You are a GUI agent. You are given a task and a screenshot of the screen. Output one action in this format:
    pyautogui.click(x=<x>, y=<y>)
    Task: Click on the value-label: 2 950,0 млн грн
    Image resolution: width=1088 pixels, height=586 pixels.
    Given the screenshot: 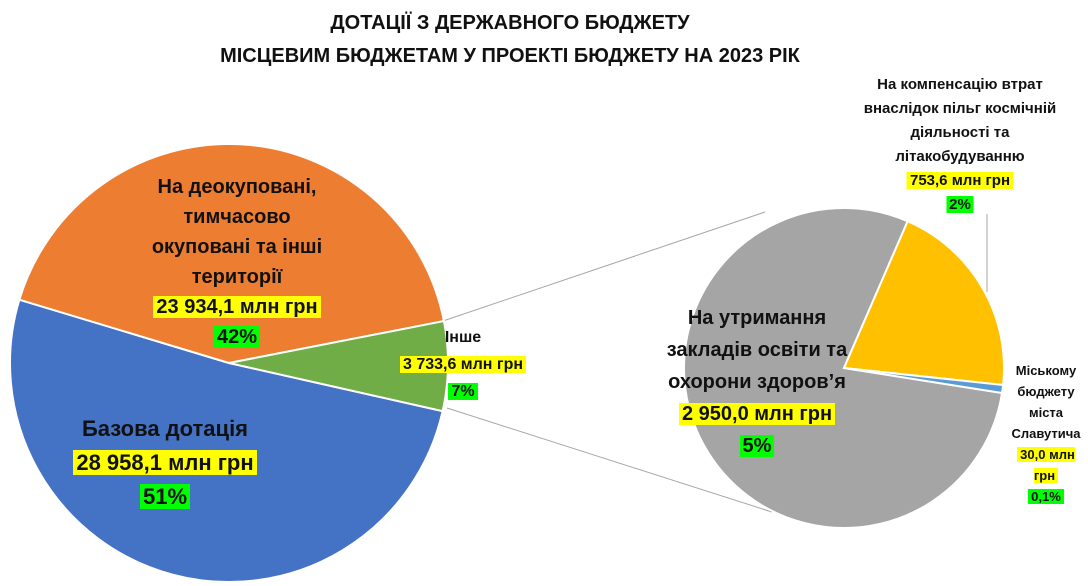 What is the action you would take?
    pyautogui.click(x=757, y=414)
    